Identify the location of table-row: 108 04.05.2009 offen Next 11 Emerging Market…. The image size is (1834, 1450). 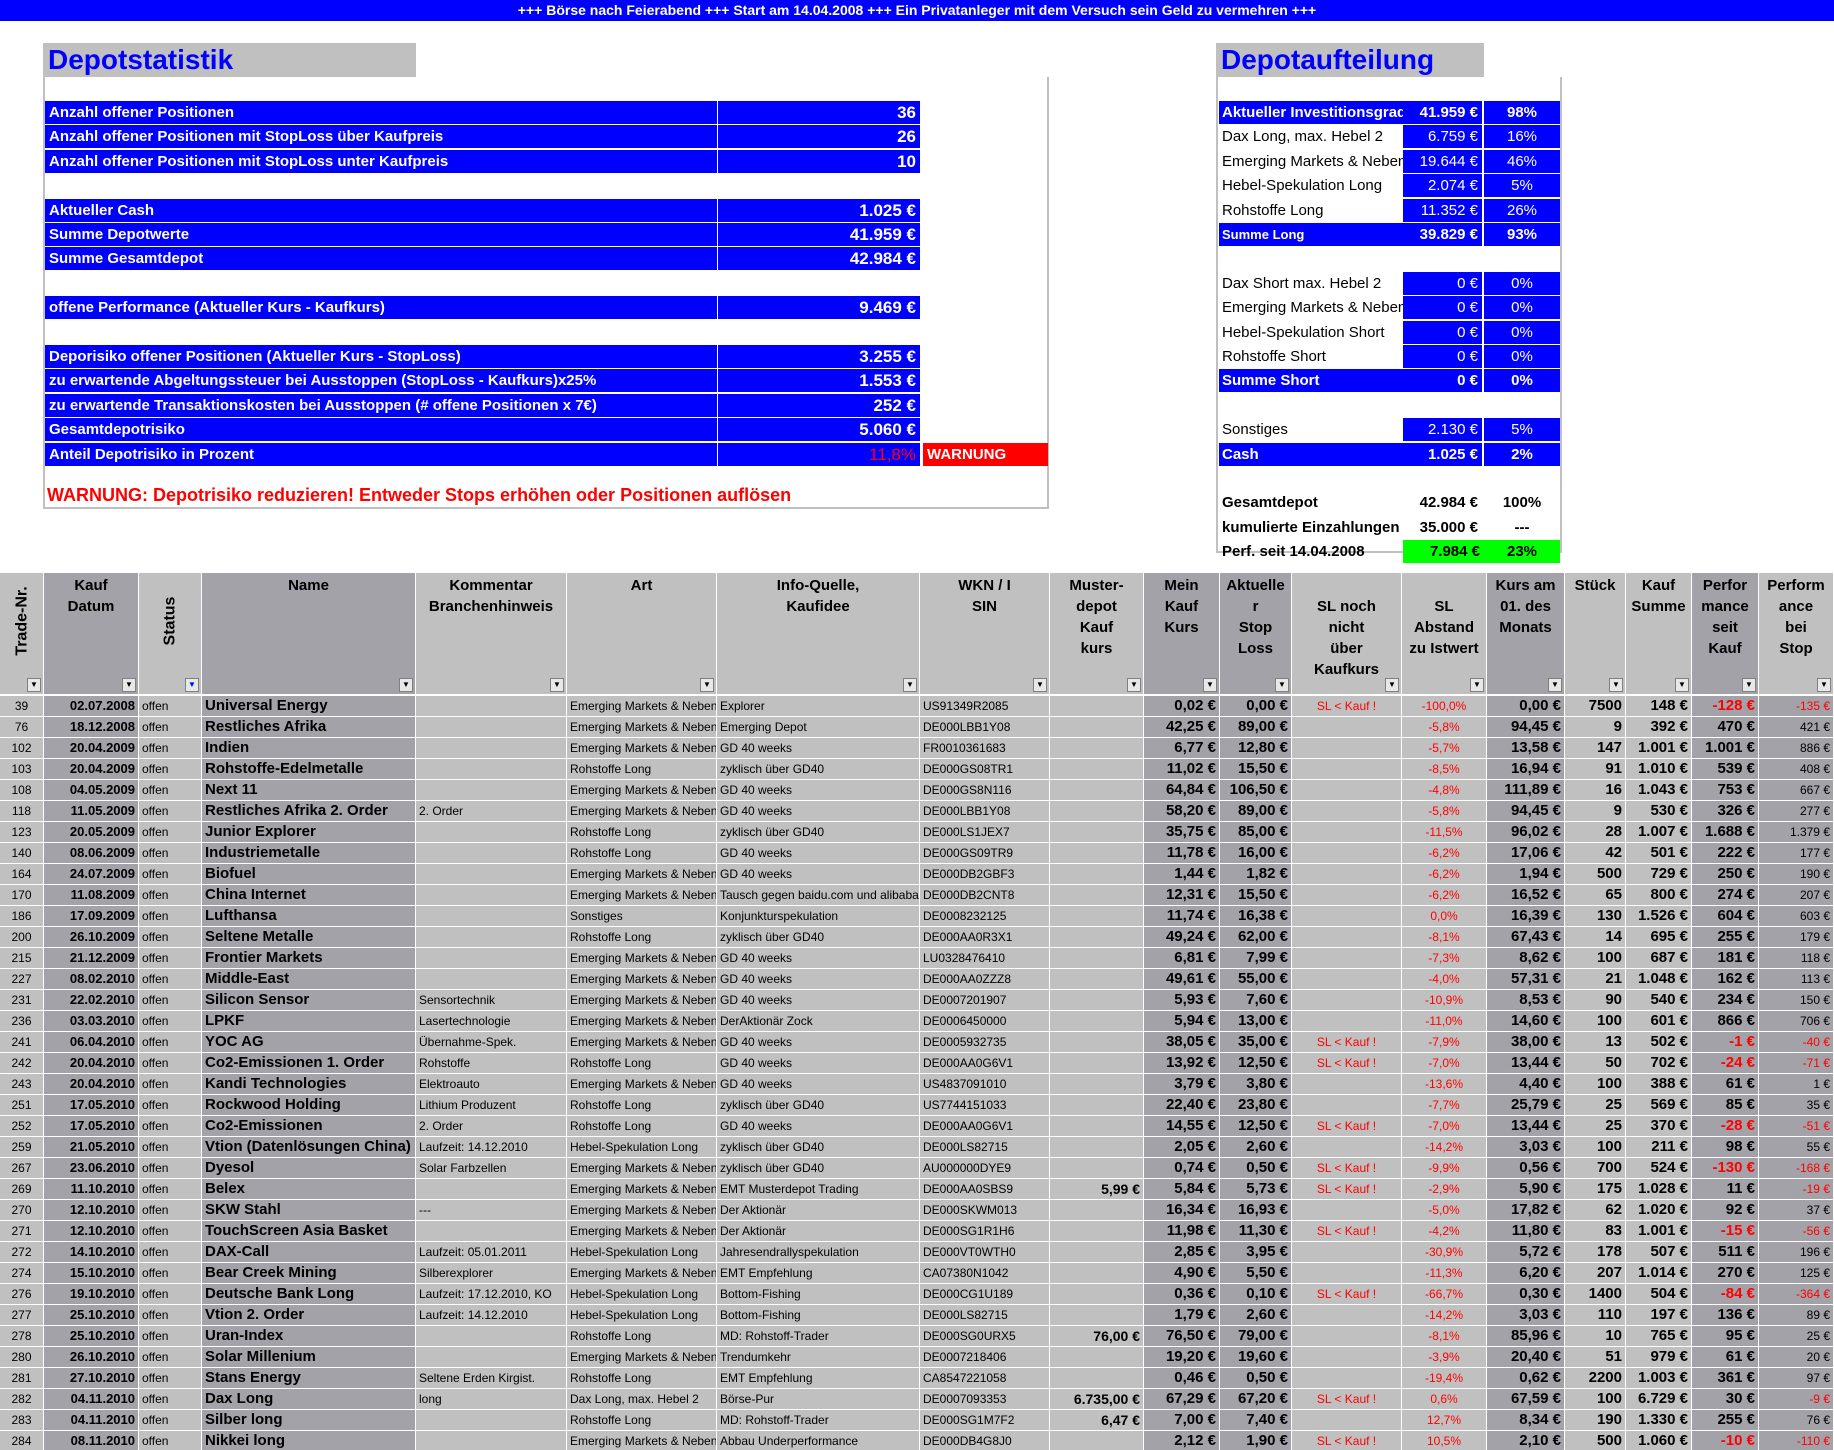
(917, 790).